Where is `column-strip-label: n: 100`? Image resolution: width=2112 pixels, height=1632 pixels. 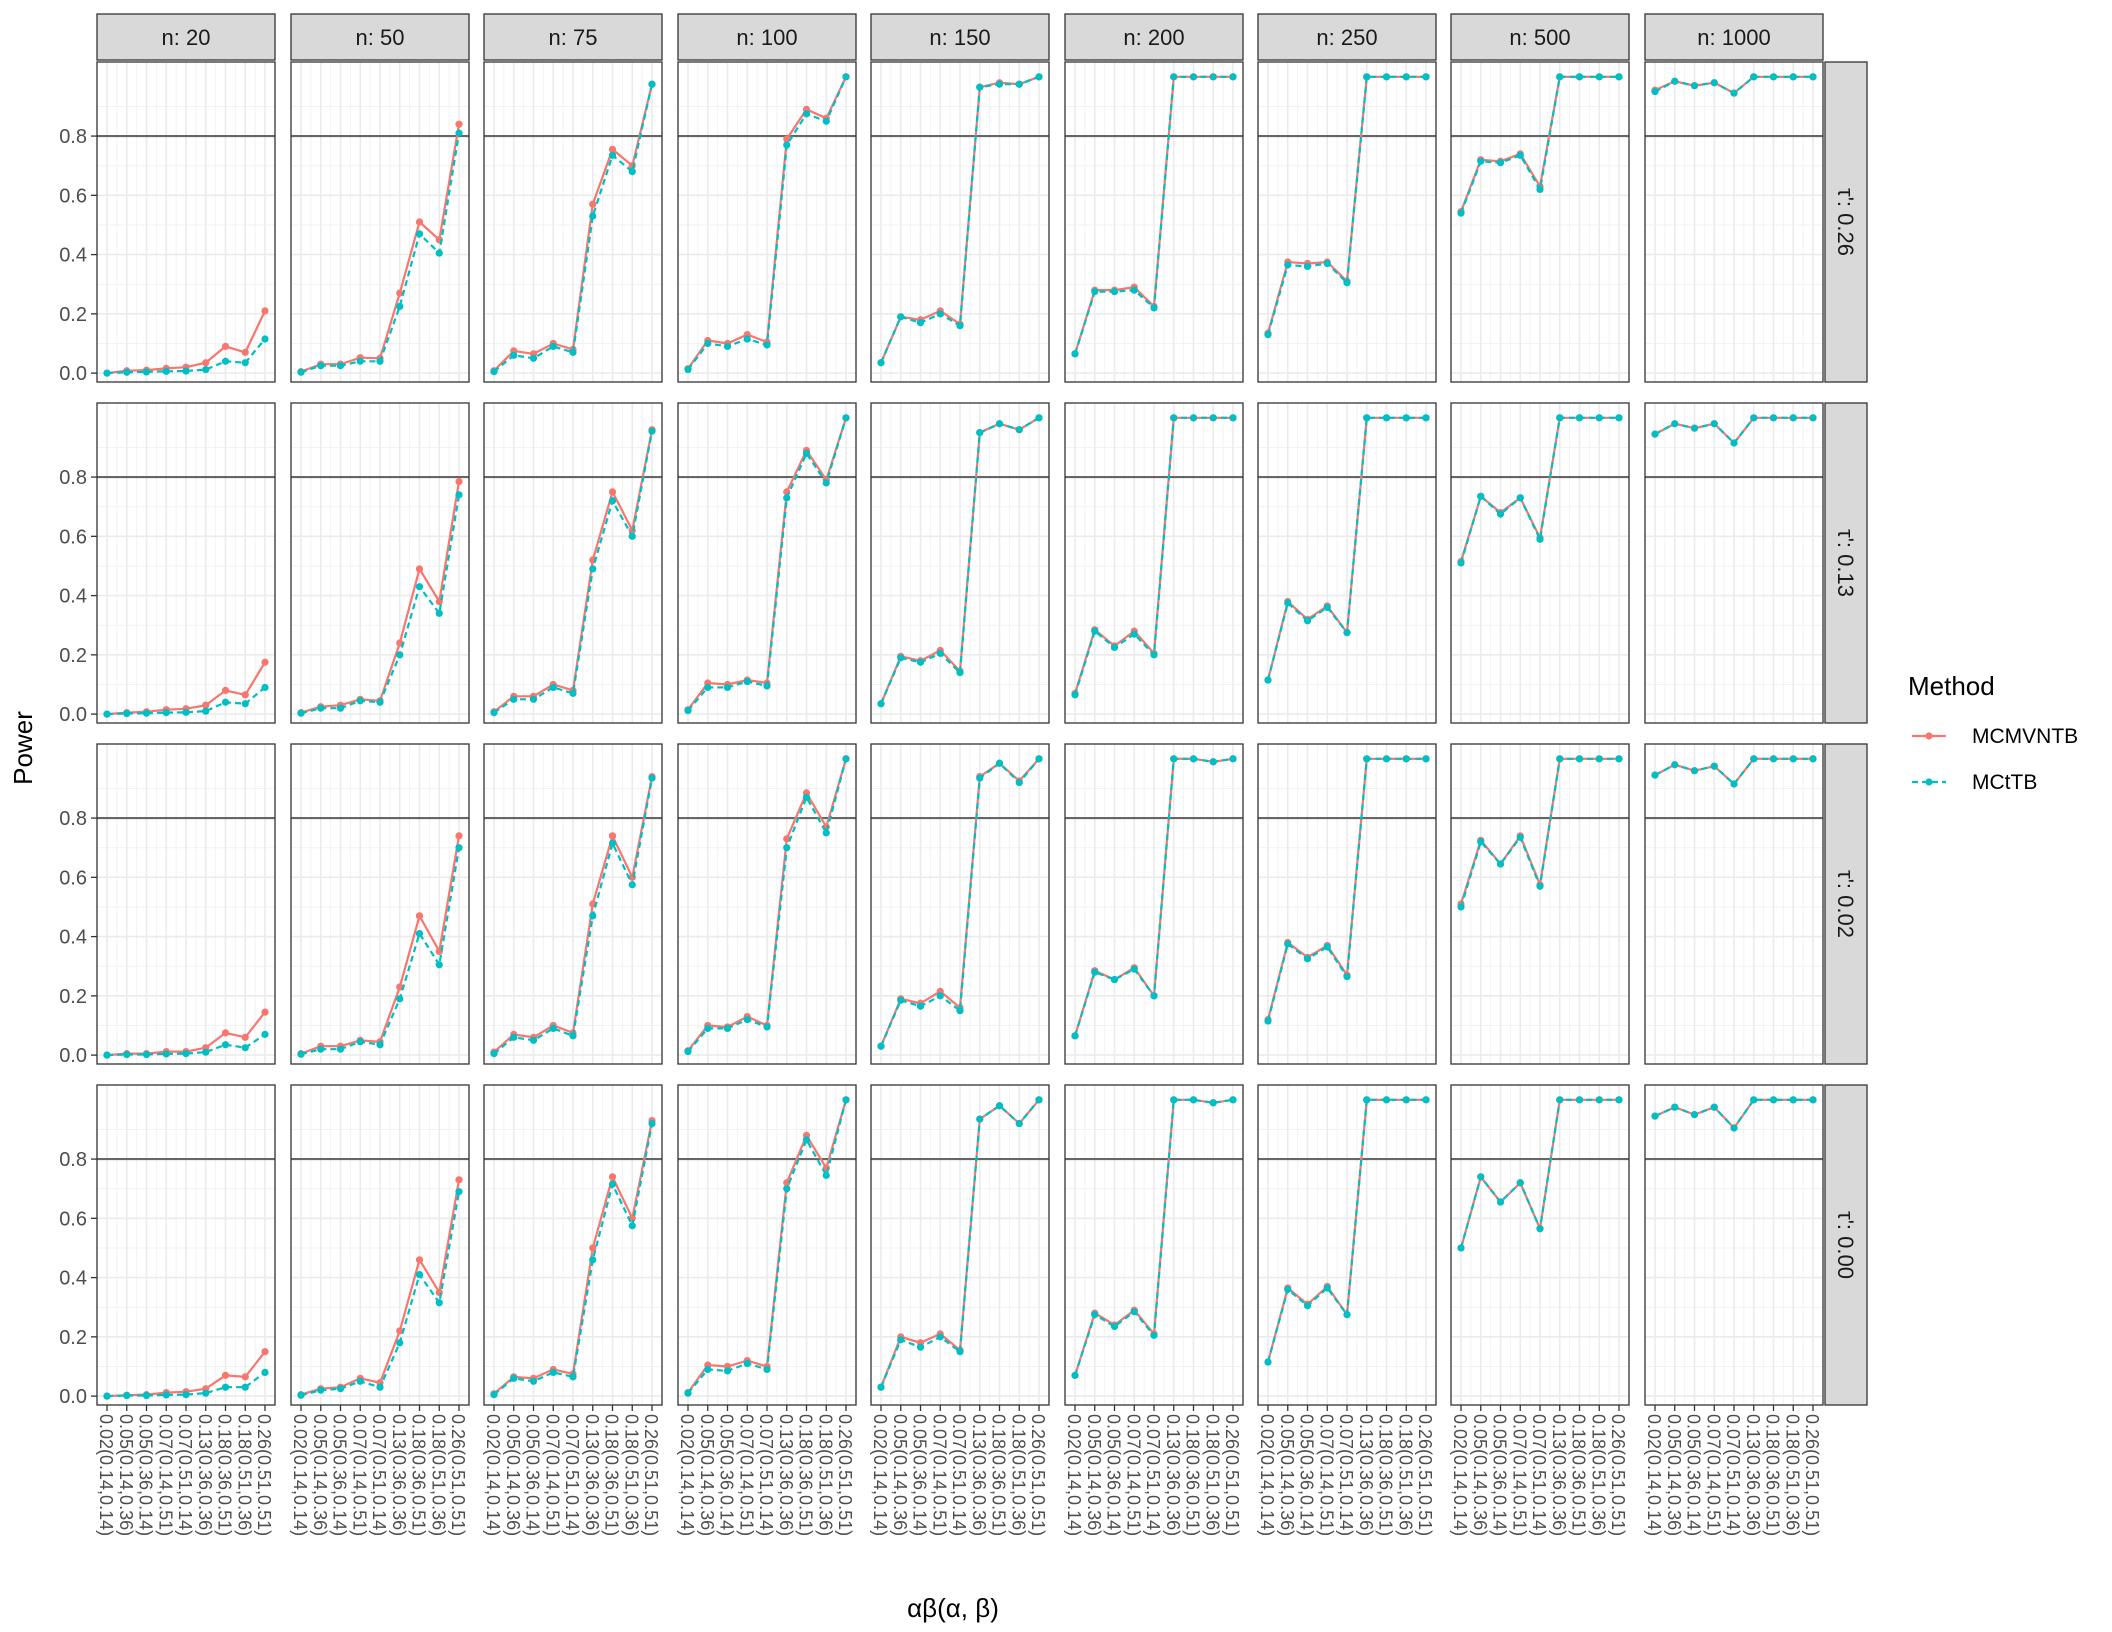 column-strip-label: n: 100 is located at coordinates (766, 37).